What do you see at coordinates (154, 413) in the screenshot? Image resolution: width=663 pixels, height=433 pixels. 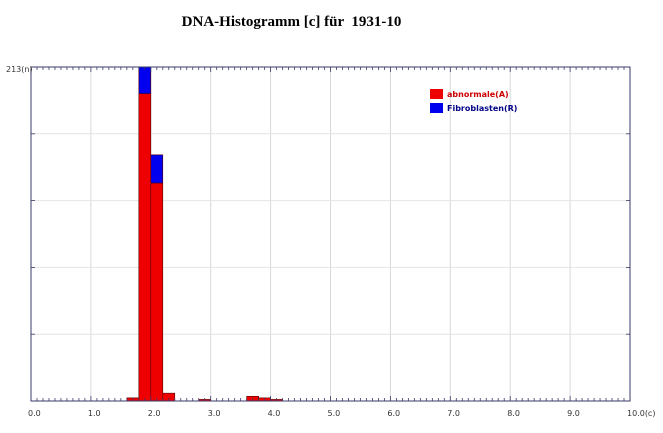 I see `x-tick-label: 2.0` at bounding box center [154, 413].